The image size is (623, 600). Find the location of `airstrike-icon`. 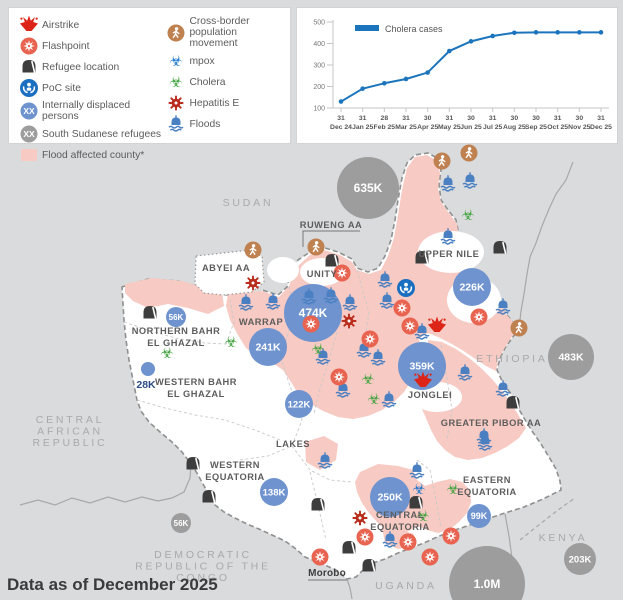

airstrike-icon is located at coordinates (29, 23).